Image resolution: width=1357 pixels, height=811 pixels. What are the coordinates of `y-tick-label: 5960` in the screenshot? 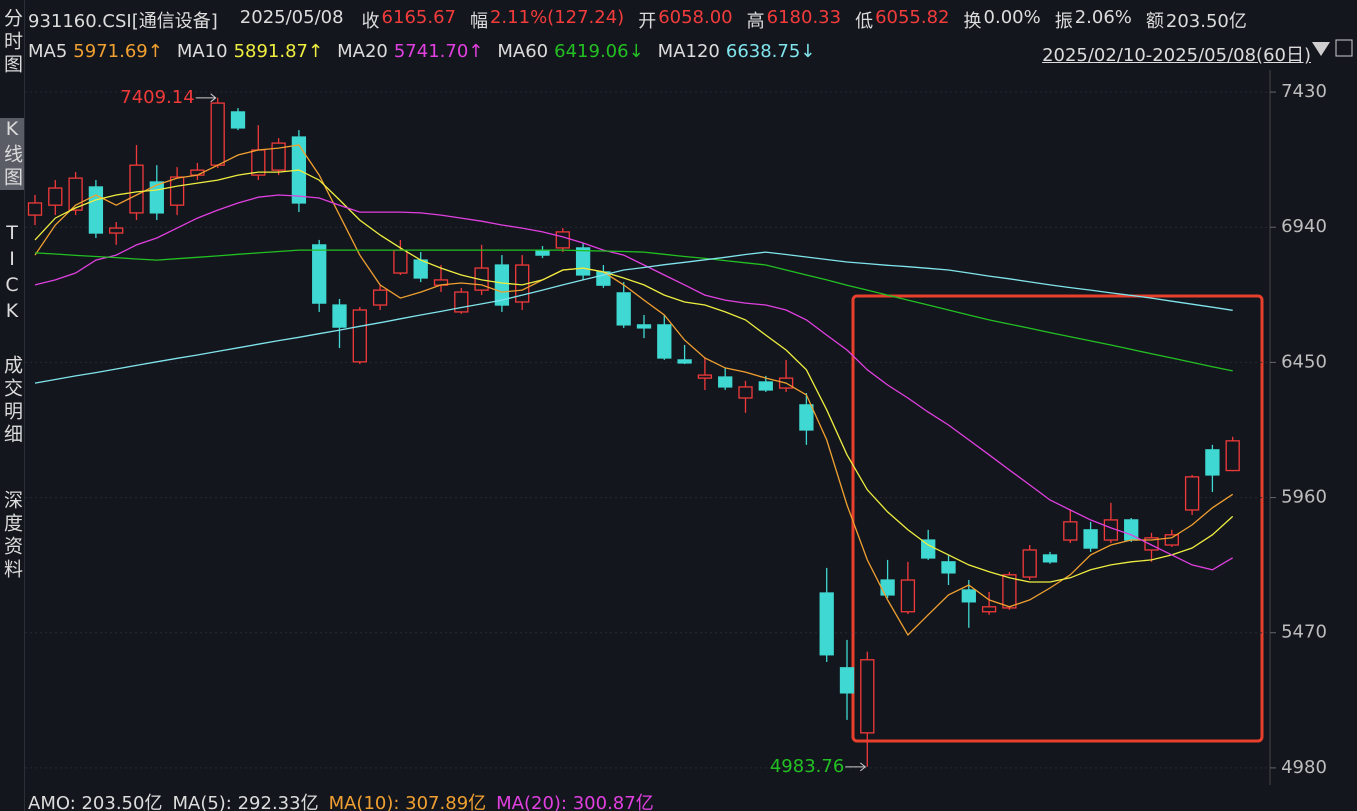 It's located at (1304, 497).